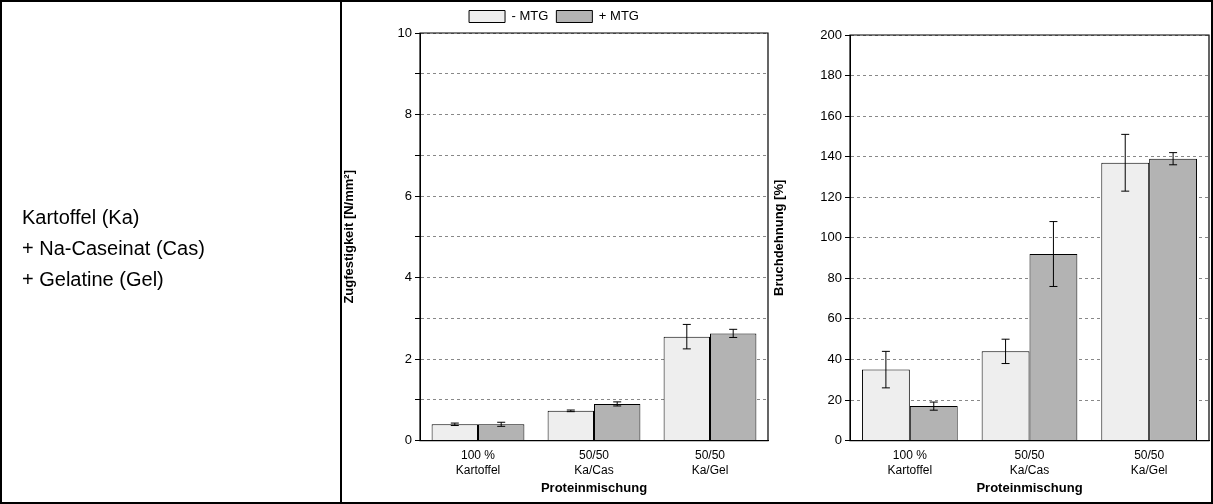 The width and height of the screenshot is (1213, 504). I want to click on y-tick-label: 120, so click(831, 196).